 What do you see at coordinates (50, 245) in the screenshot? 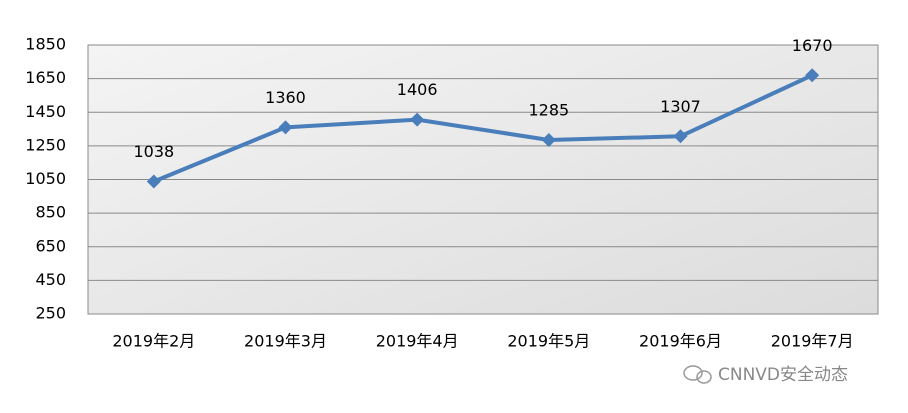
I see `y-tick-label: 650` at bounding box center [50, 245].